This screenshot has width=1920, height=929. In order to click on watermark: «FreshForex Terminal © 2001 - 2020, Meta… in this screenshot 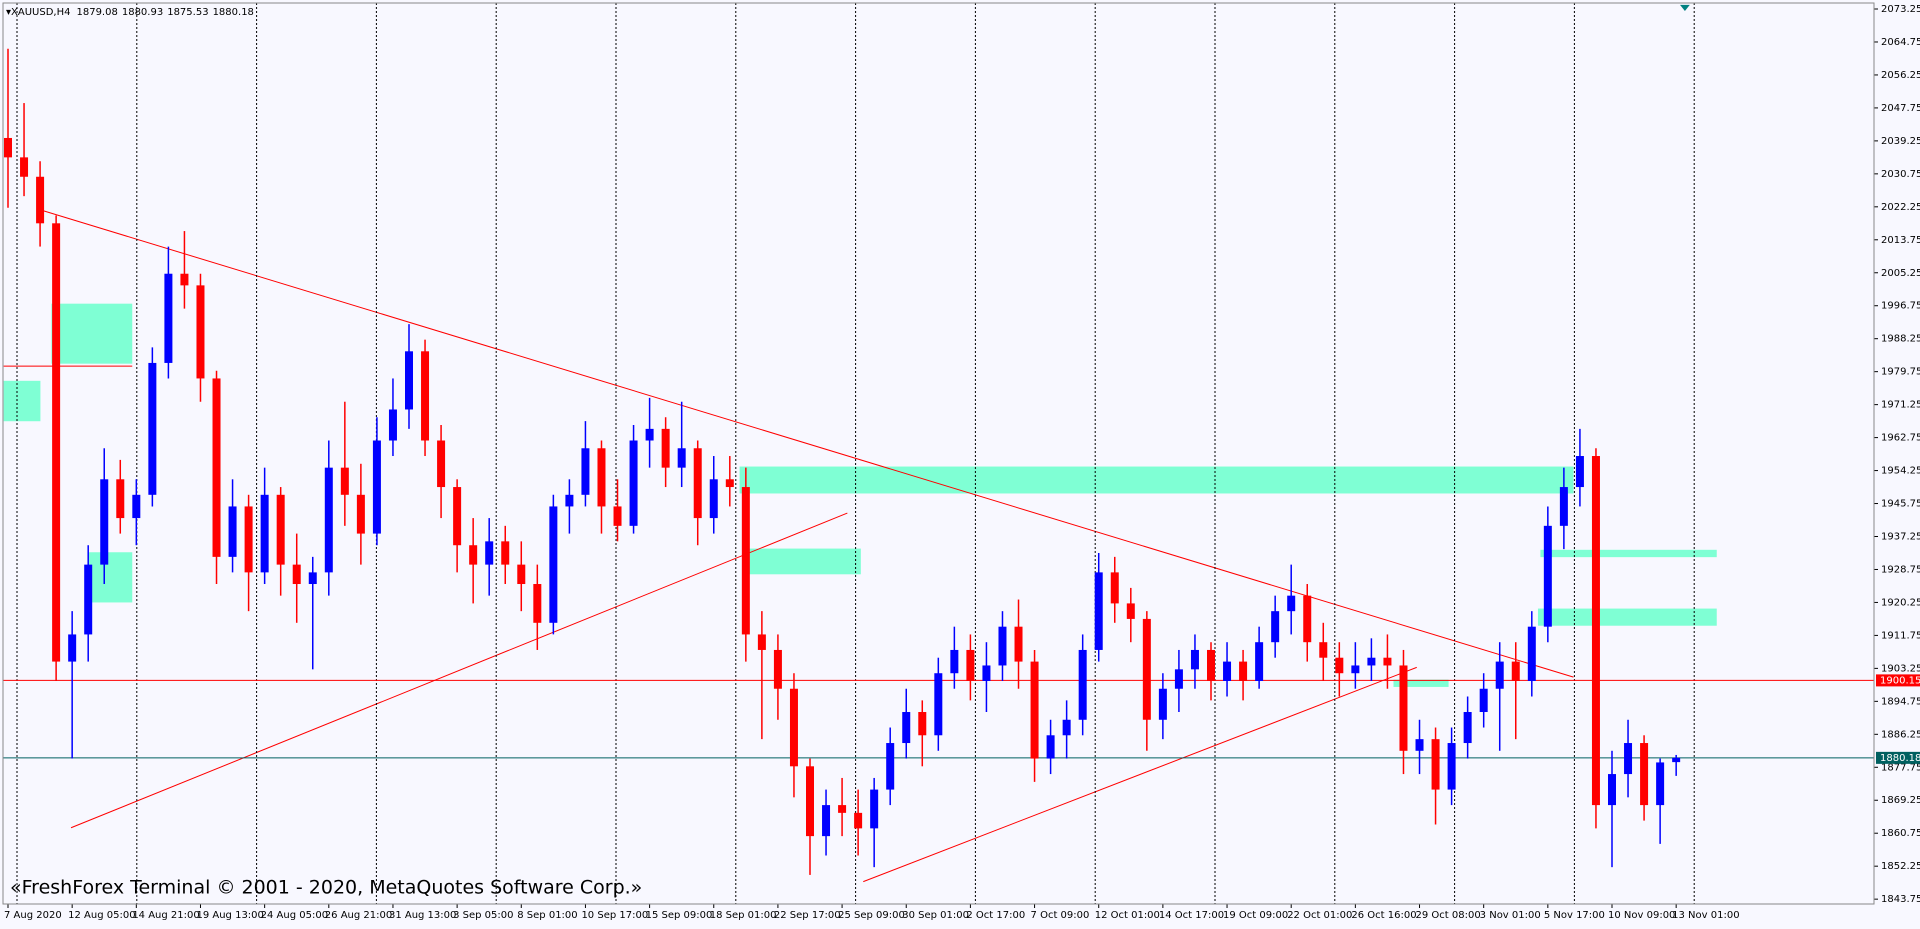, I will do `click(326, 888)`.